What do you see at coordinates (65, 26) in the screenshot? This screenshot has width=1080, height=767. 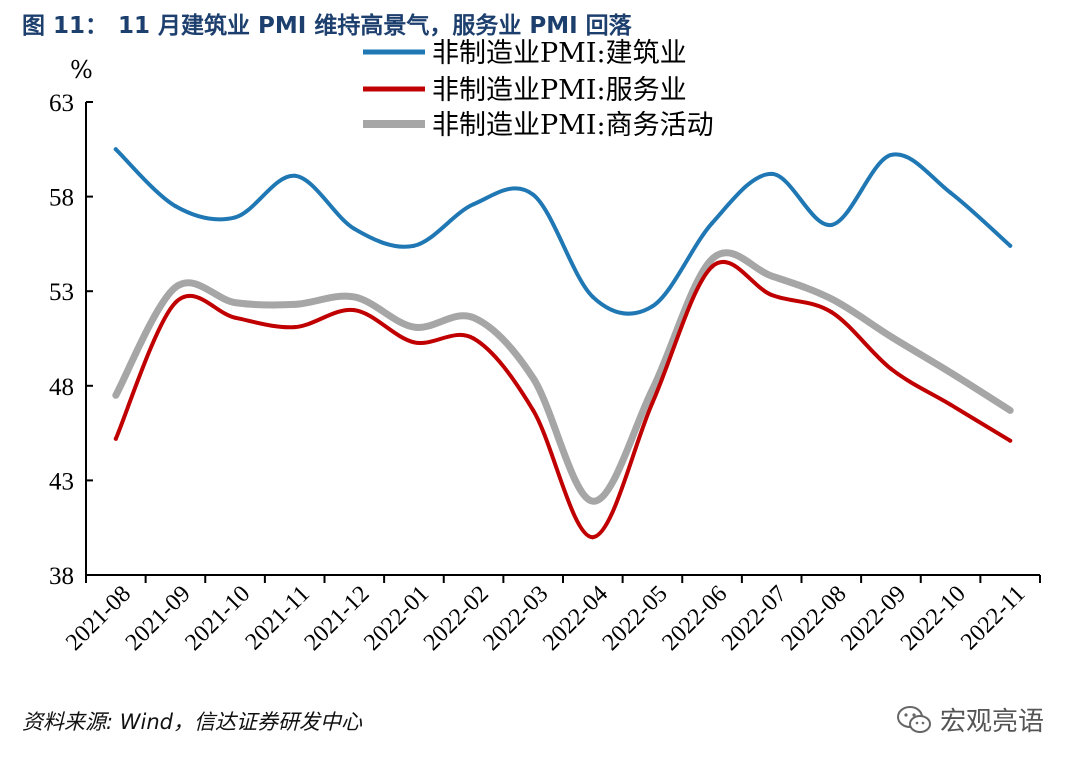 I see `figure-label: 图 11：` at bounding box center [65, 26].